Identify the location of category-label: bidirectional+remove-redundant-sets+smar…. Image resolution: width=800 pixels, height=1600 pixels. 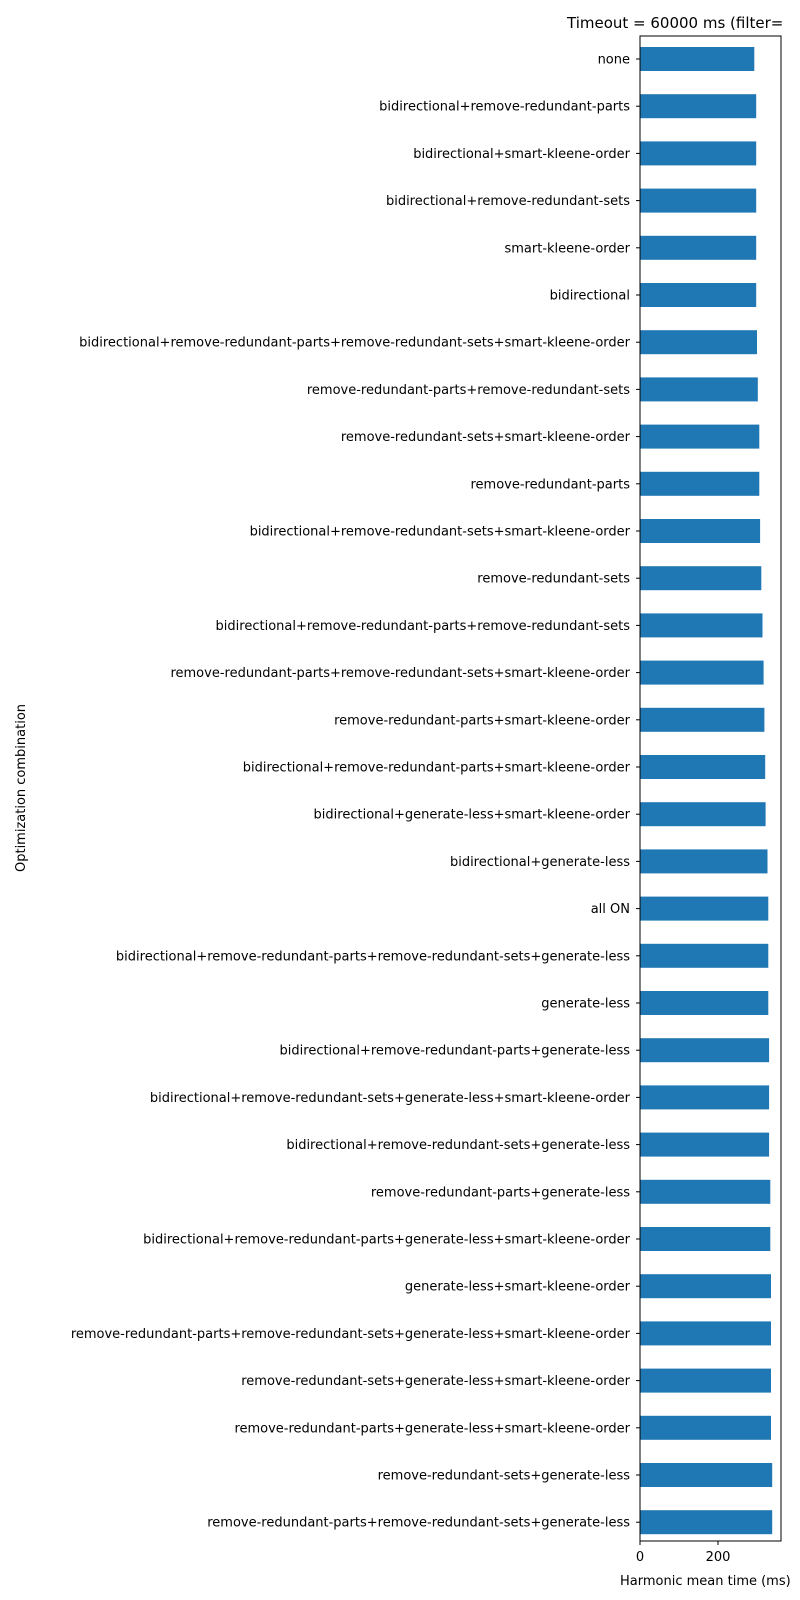
(440, 532).